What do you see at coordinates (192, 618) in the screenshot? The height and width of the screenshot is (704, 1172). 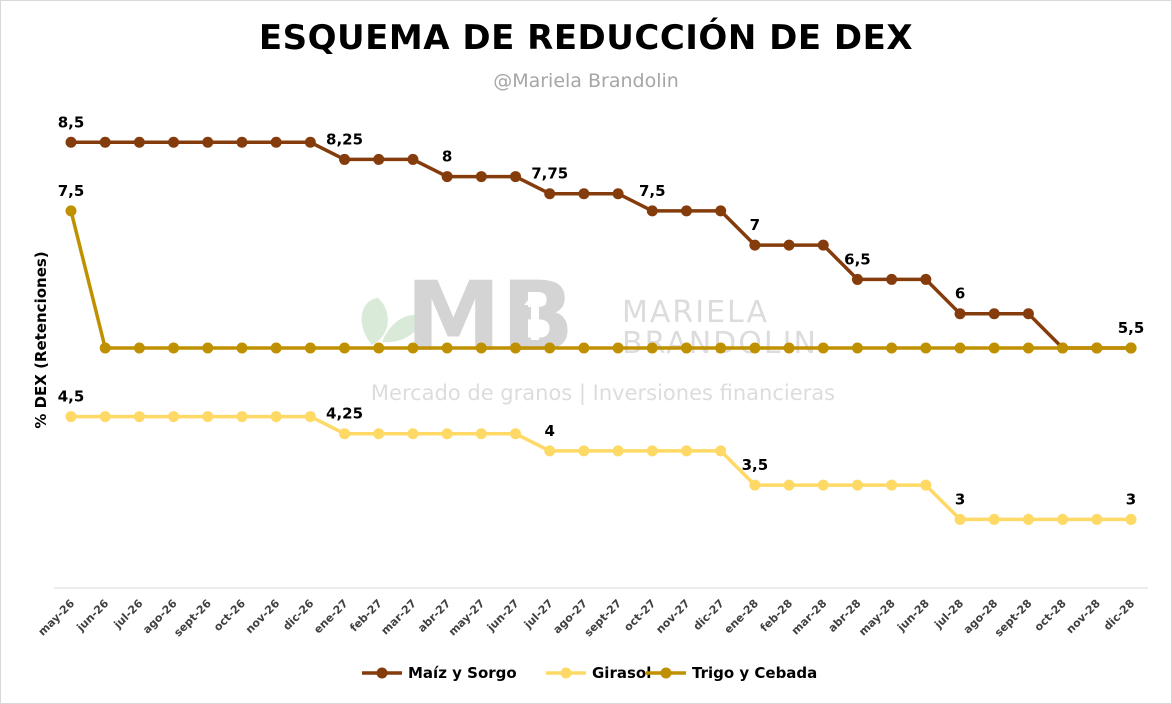 I see `x-tick-label: sept-26` at bounding box center [192, 618].